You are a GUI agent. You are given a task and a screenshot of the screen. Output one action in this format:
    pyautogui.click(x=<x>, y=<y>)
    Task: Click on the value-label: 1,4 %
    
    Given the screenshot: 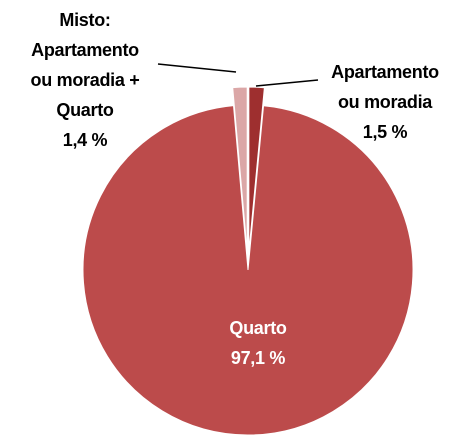 What is the action you would take?
    pyautogui.click(x=85, y=140)
    